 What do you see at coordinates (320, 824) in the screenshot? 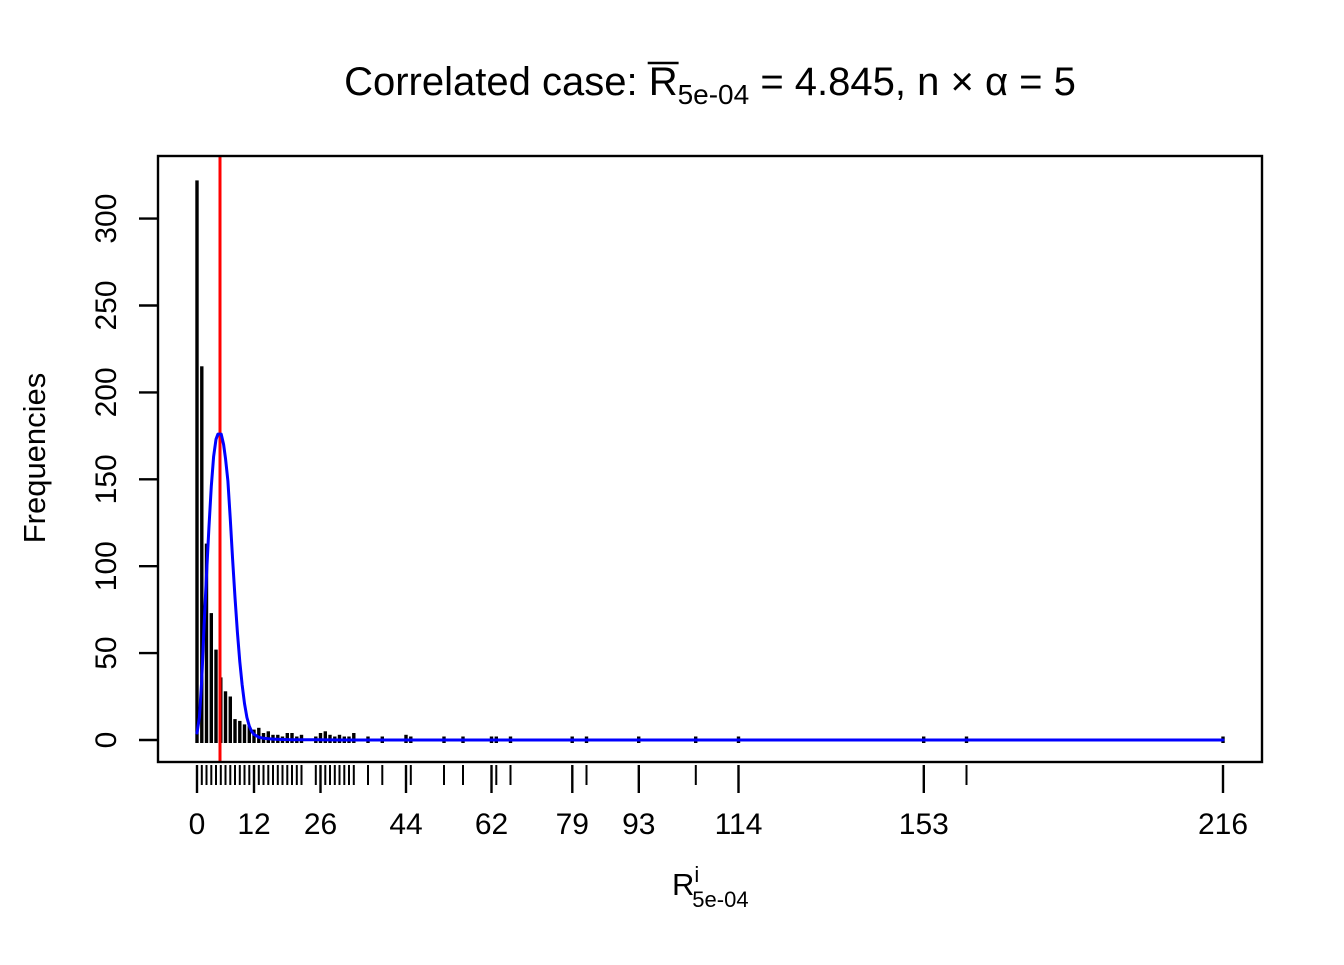
I see `x-tick-label: 26` at bounding box center [320, 824].